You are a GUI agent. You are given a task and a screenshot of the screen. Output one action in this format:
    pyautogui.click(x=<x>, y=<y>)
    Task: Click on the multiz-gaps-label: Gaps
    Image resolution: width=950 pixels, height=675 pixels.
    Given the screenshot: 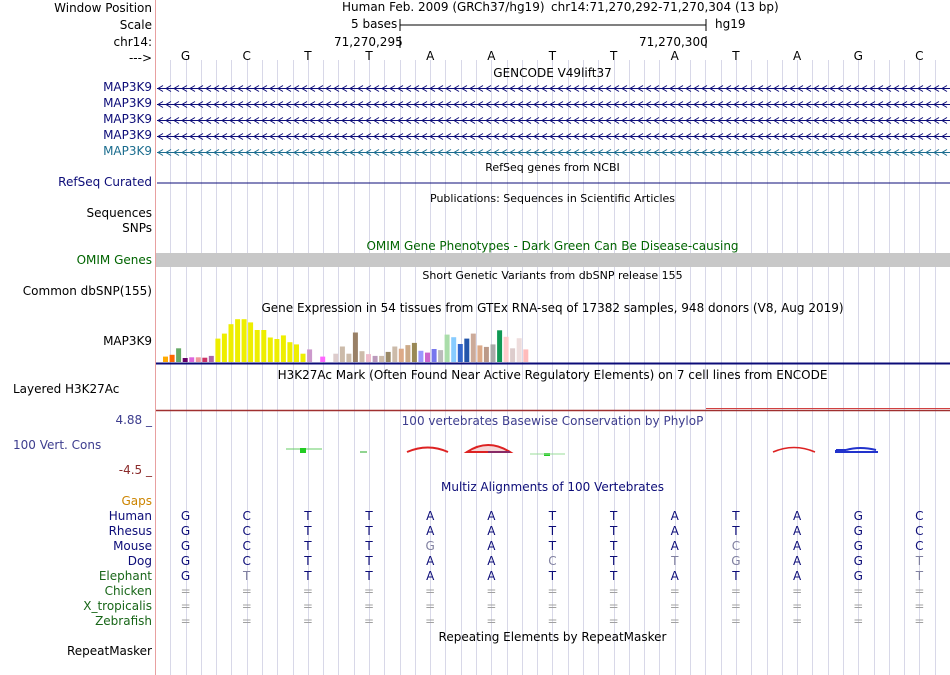 What is the action you would take?
    pyautogui.click(x=136, y=501)
    